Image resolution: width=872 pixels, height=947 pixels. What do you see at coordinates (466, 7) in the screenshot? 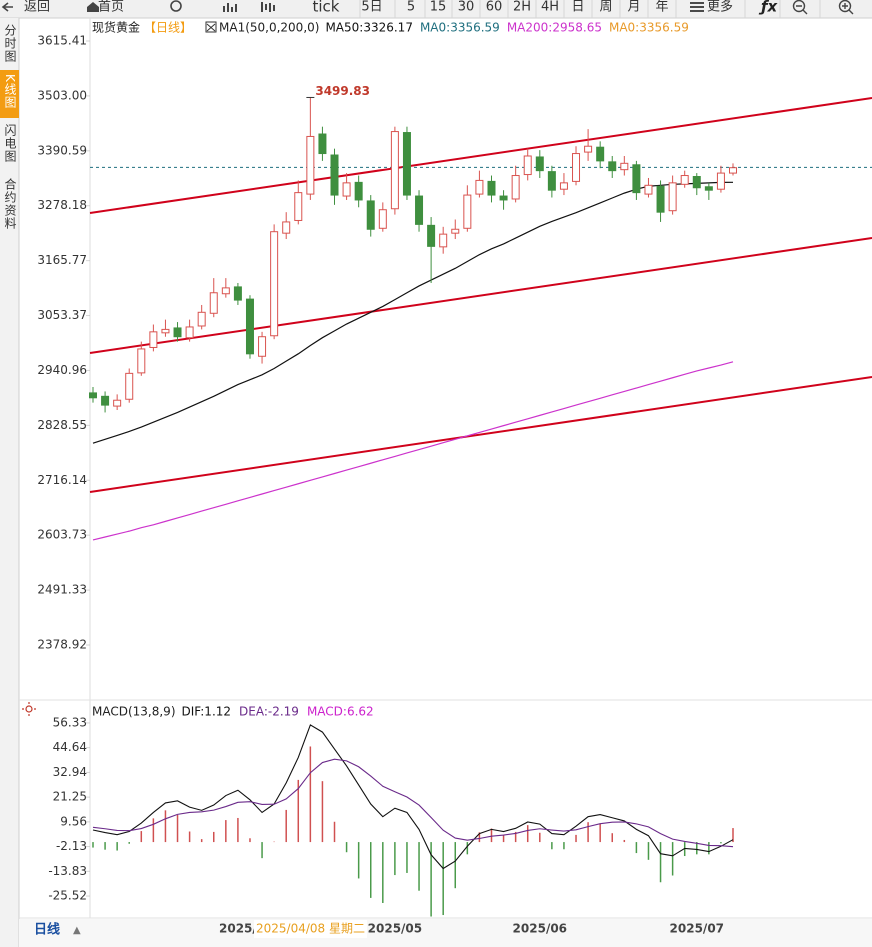
I see `toolbar-button: 30` at bounding box center [466, 7].